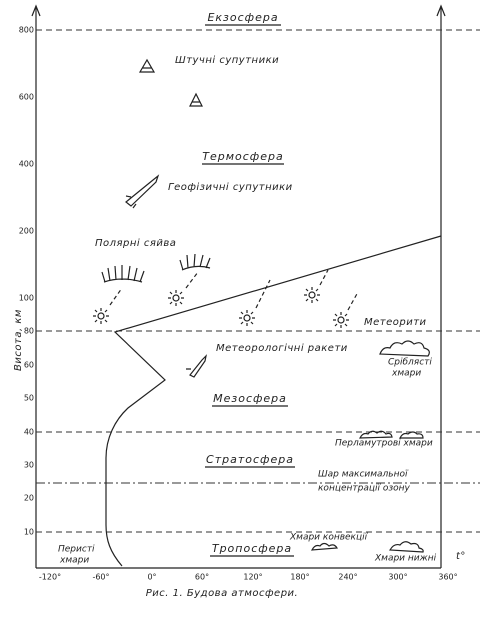 Image resolution: width=492 pixels, height=626 pixels. Describe the element at coordinates (29, 465) in the screenshot. I see `y-tick-label: 30` at that location.